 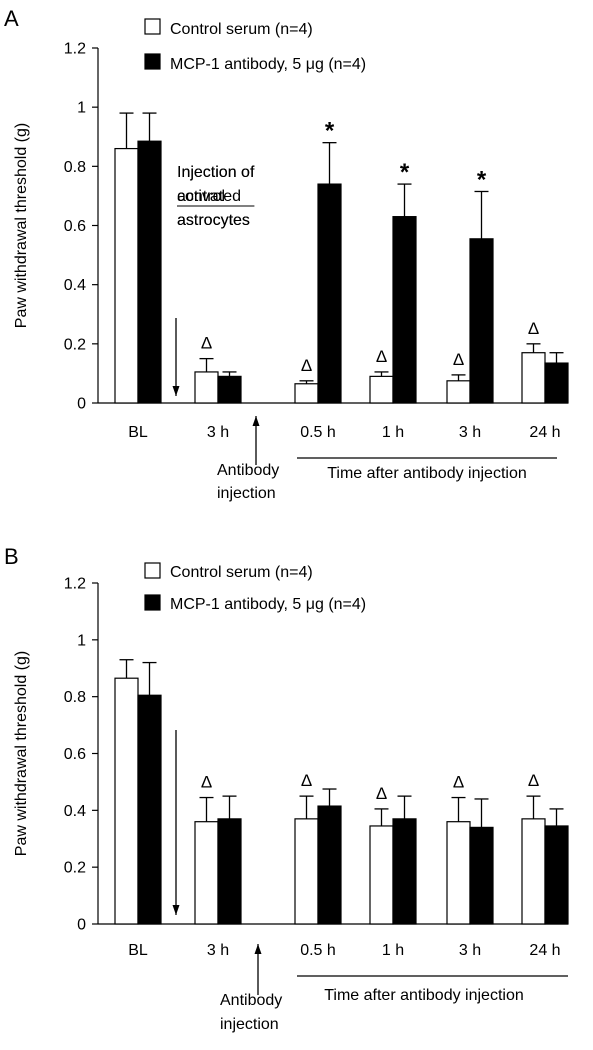 What do you see at coordinates (213, 220) in the screenshot?
I see `injection-note-line: astrocytes` at bounding box center [213, 220].